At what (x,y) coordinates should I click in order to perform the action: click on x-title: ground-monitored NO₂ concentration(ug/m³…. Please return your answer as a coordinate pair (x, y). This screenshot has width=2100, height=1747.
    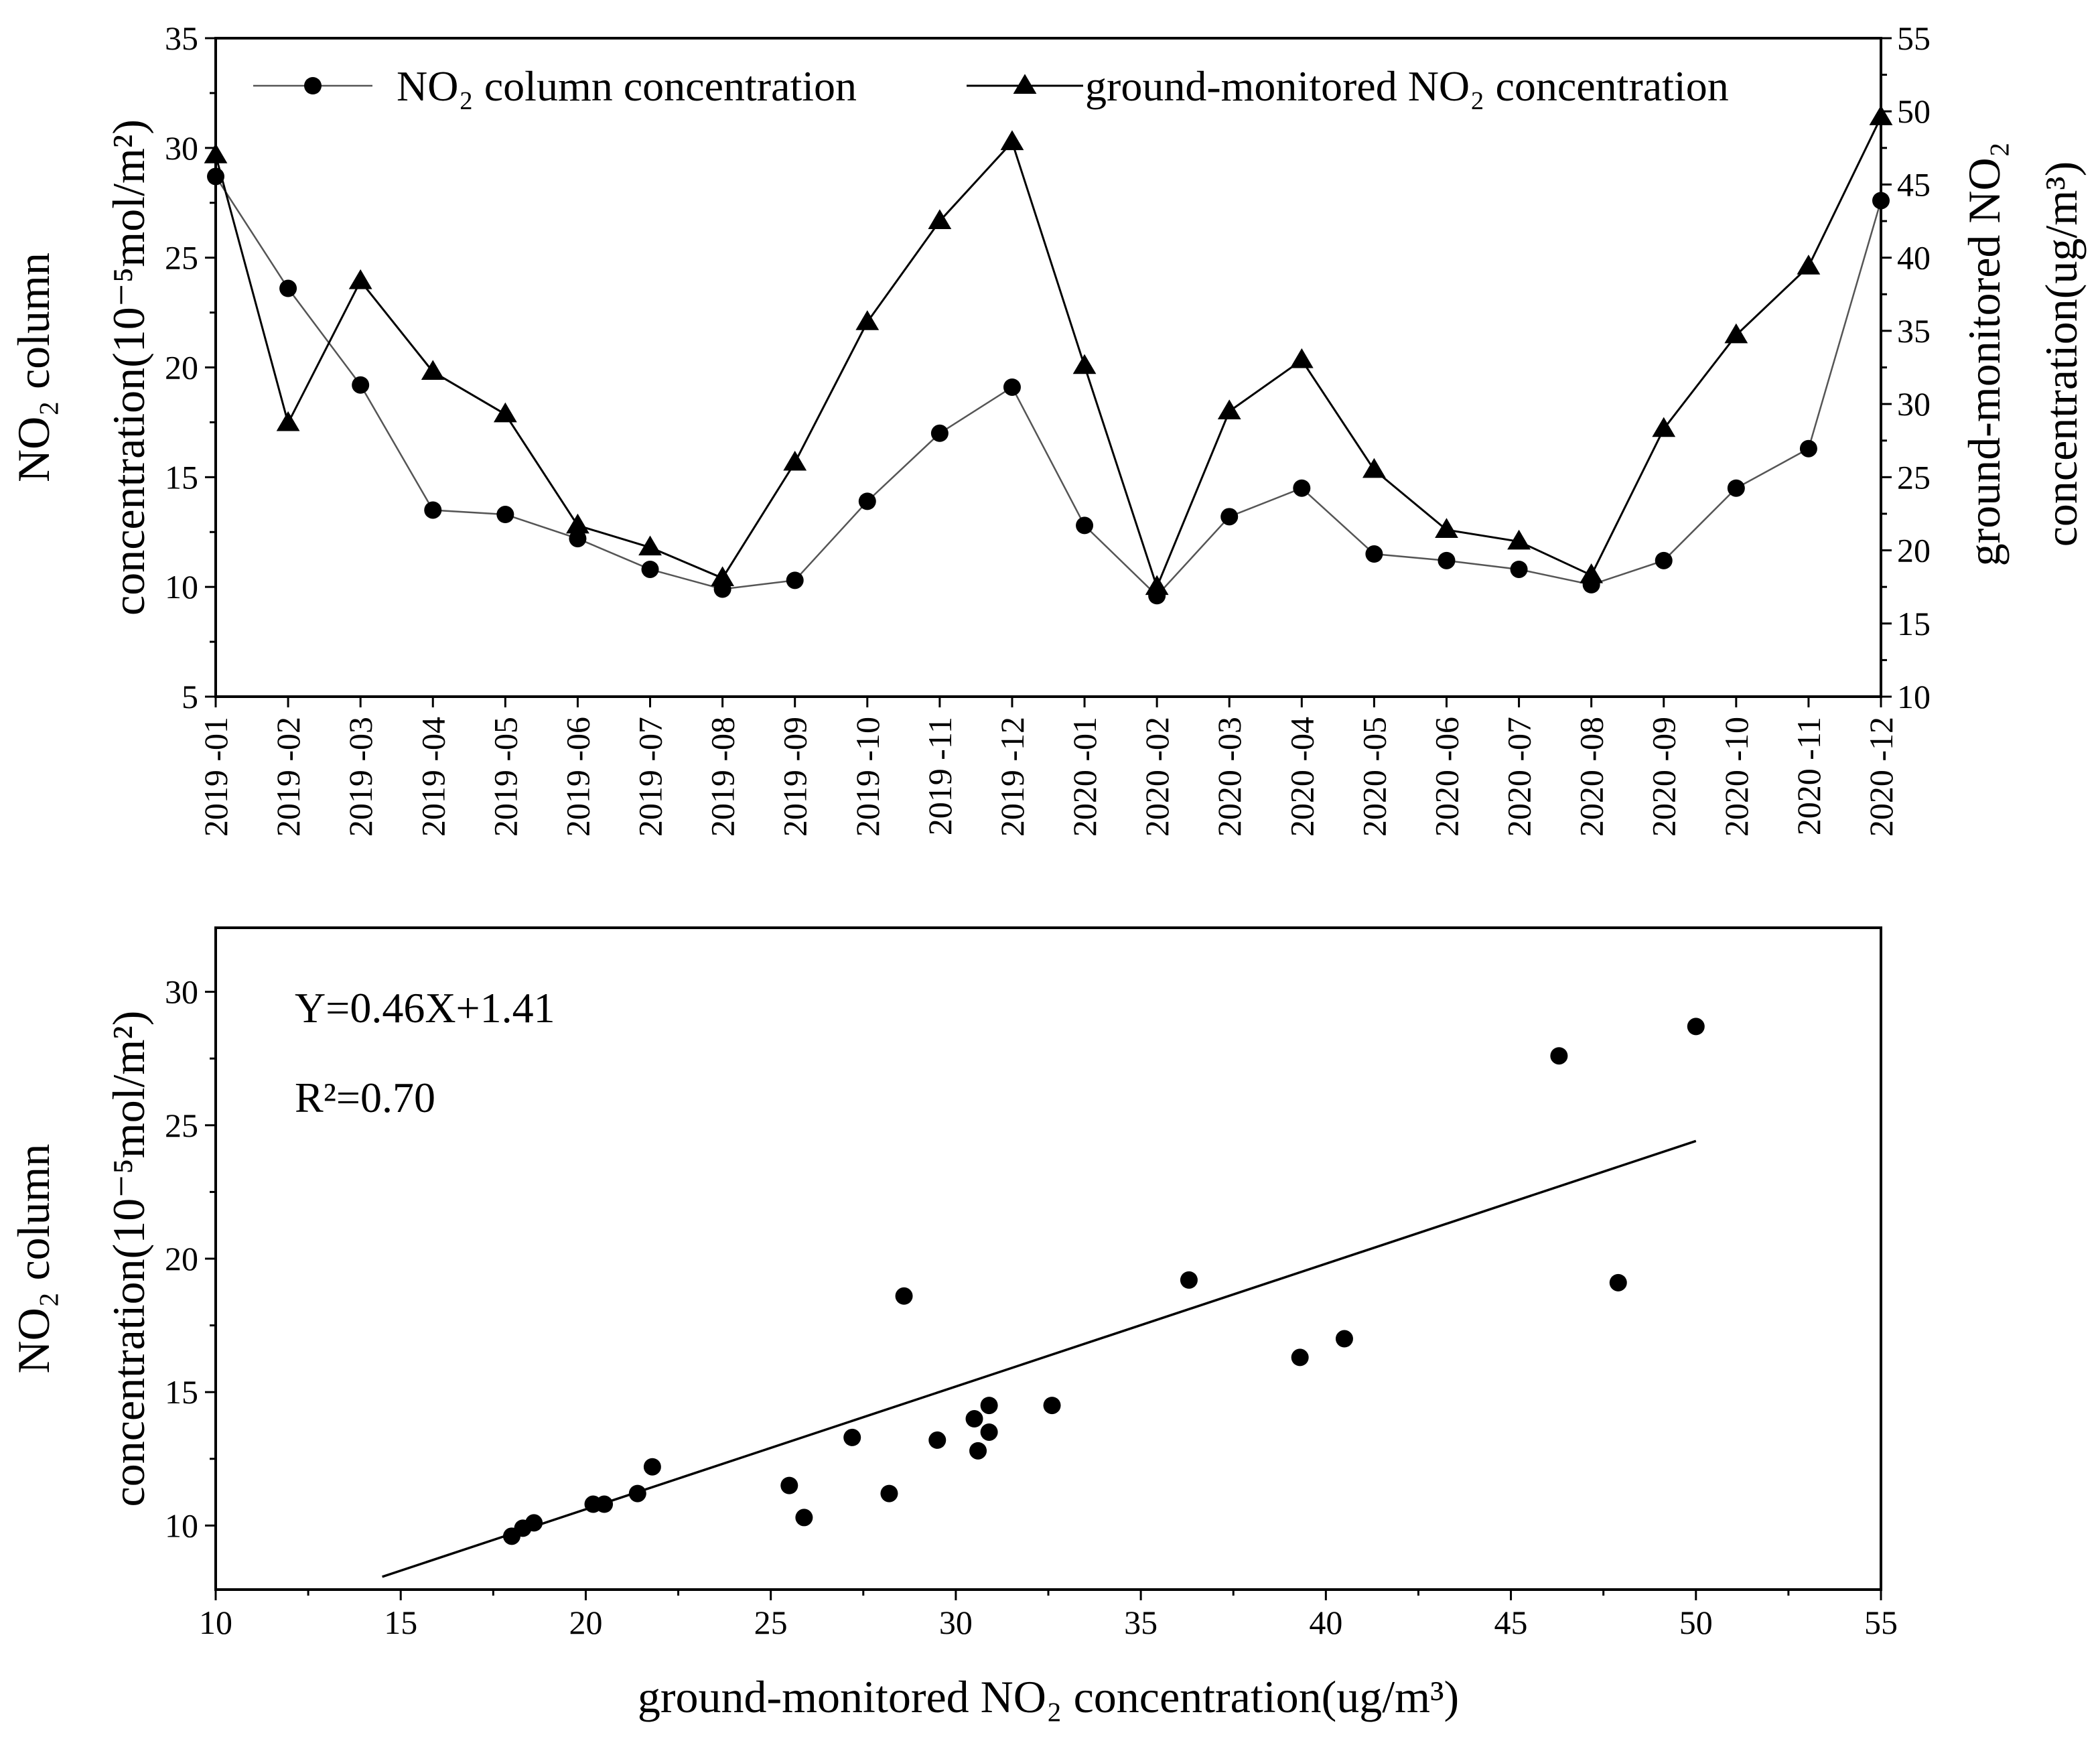
    Looking at the image, I should click on (1049, 1697).